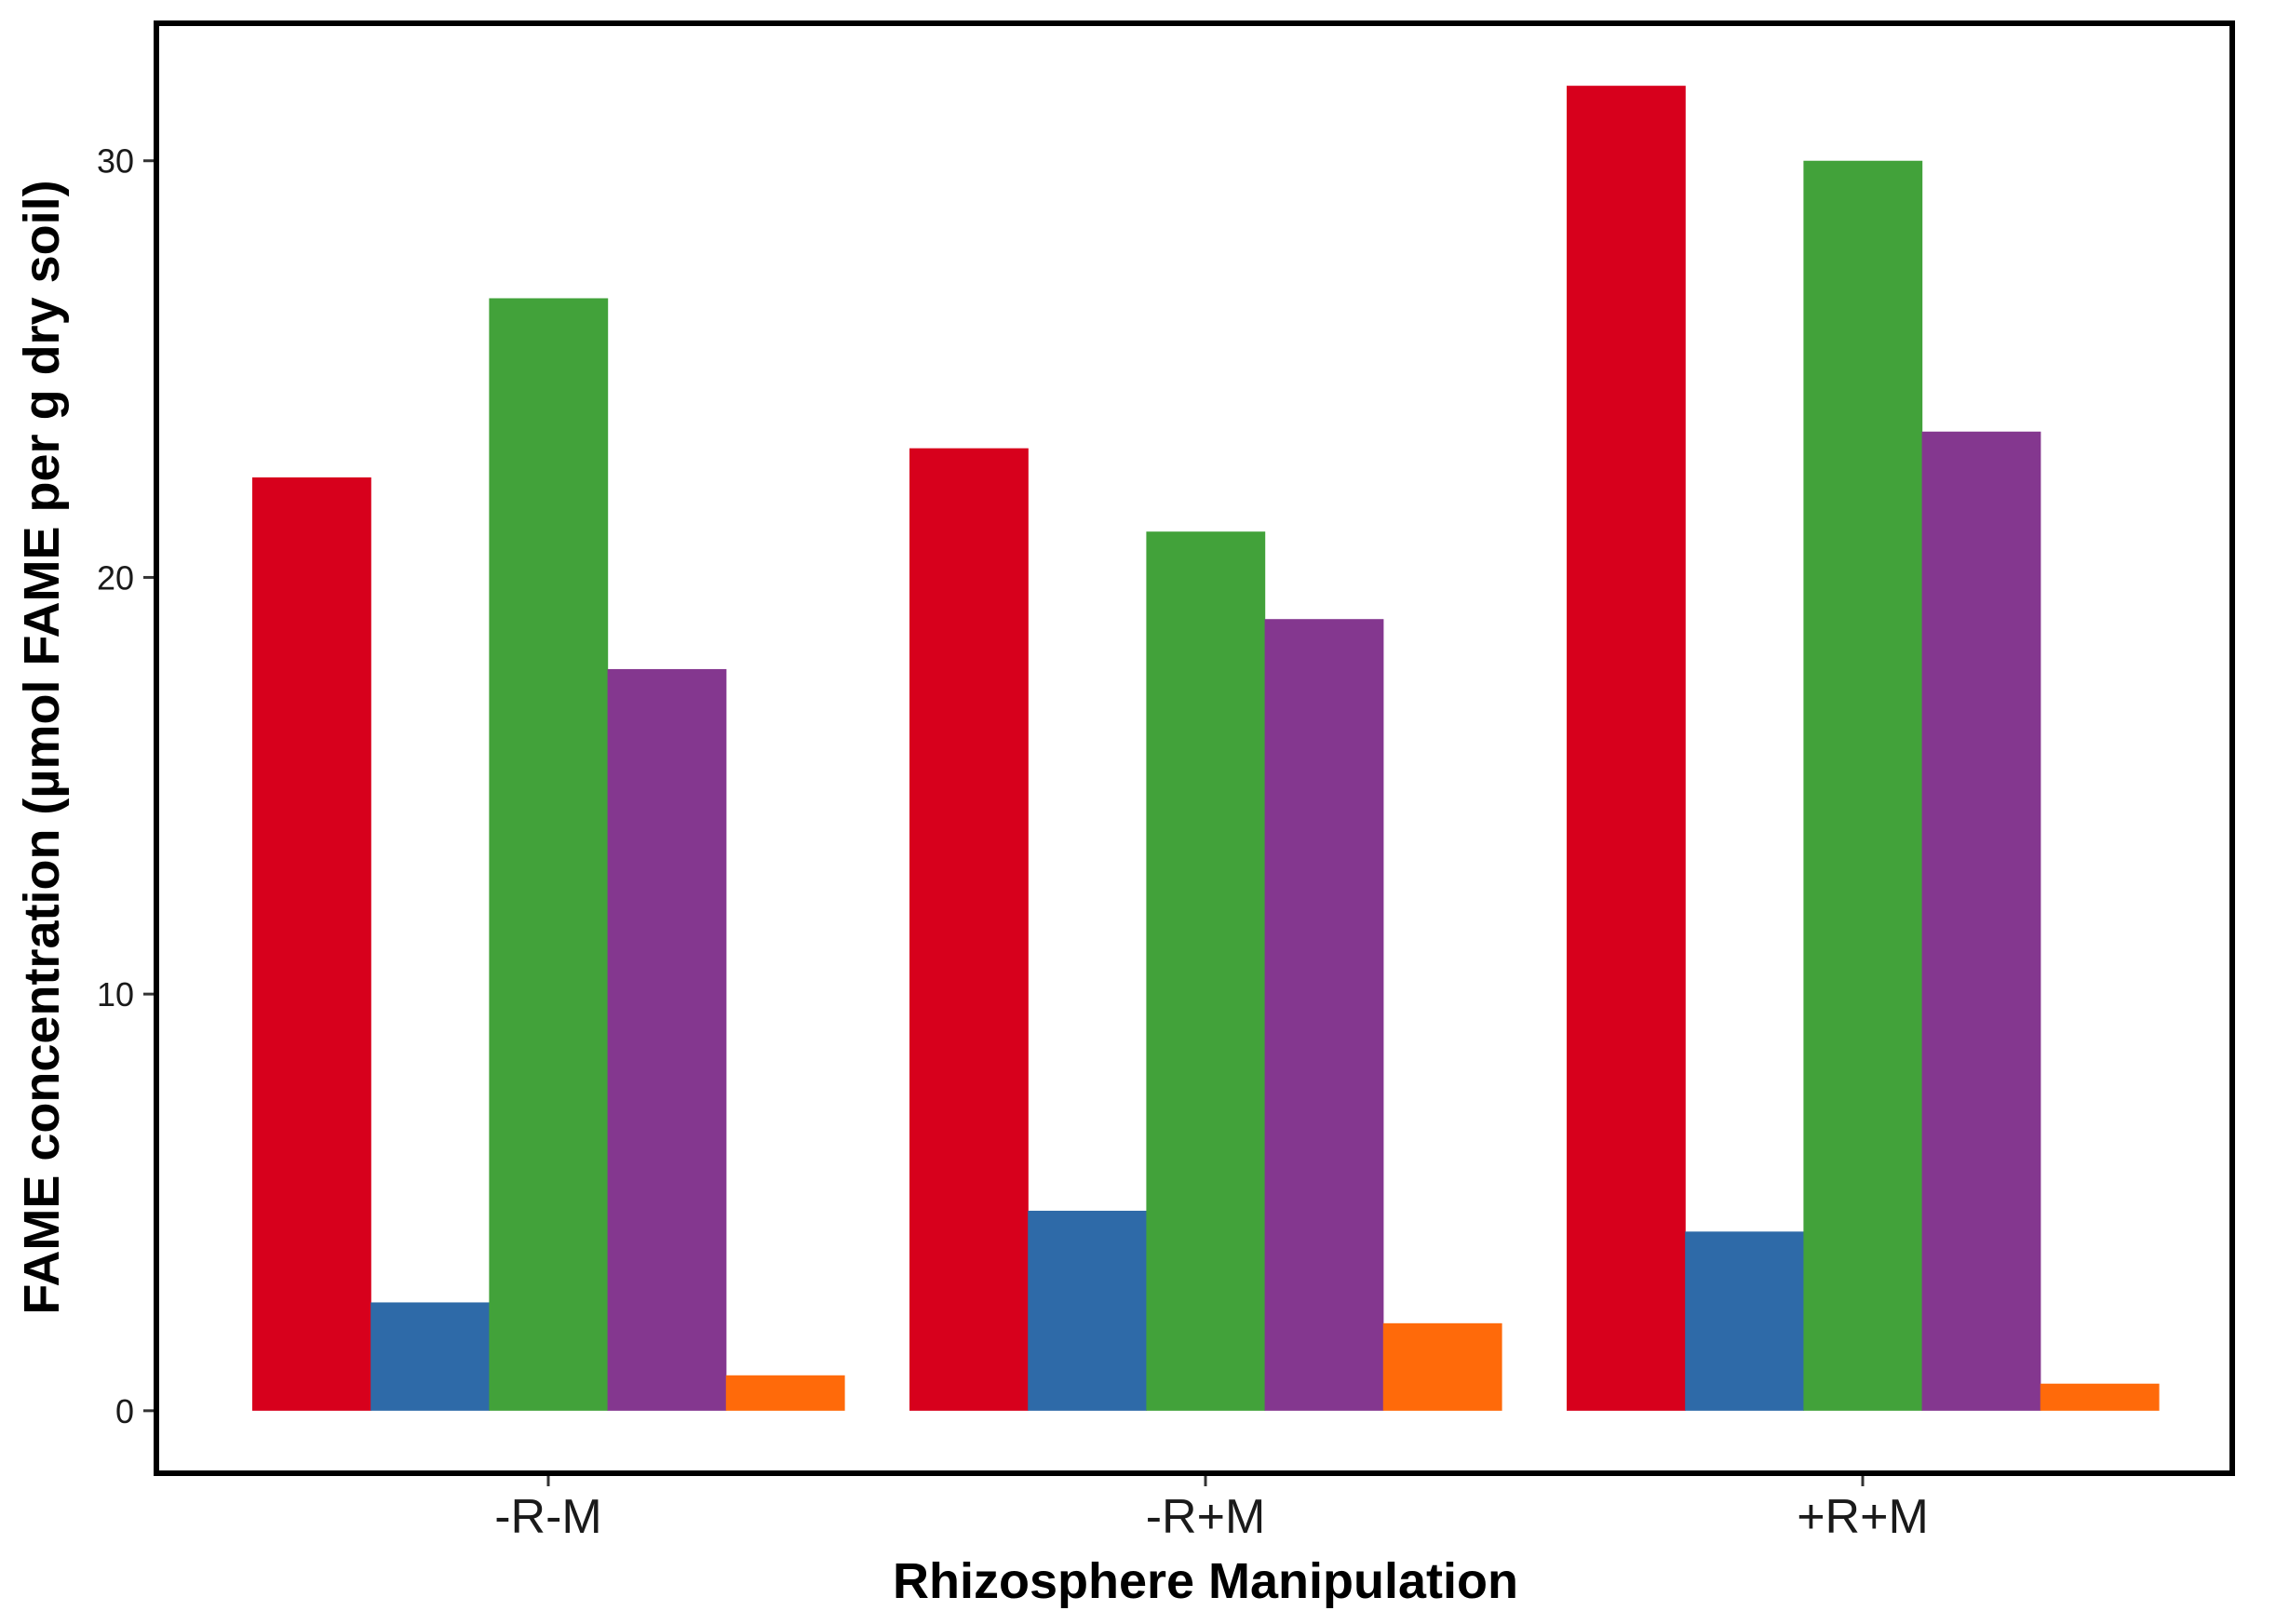 The width and height of the screenshot is (2276, 1624). Describe the element at coordinates (969, 930) in the screenshot. I see `bar--R+M-series-1` at that location.